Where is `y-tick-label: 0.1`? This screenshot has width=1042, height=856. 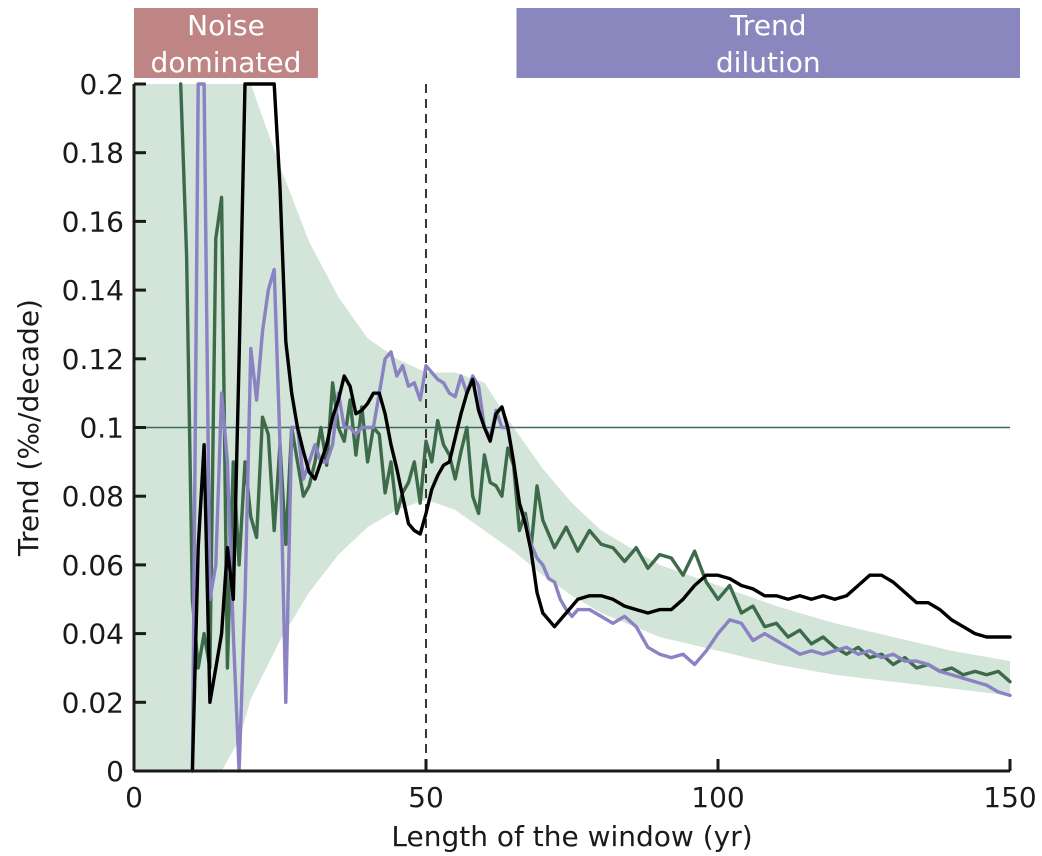 y-tick-label: 0.1 is located at coordinates (101, 428).